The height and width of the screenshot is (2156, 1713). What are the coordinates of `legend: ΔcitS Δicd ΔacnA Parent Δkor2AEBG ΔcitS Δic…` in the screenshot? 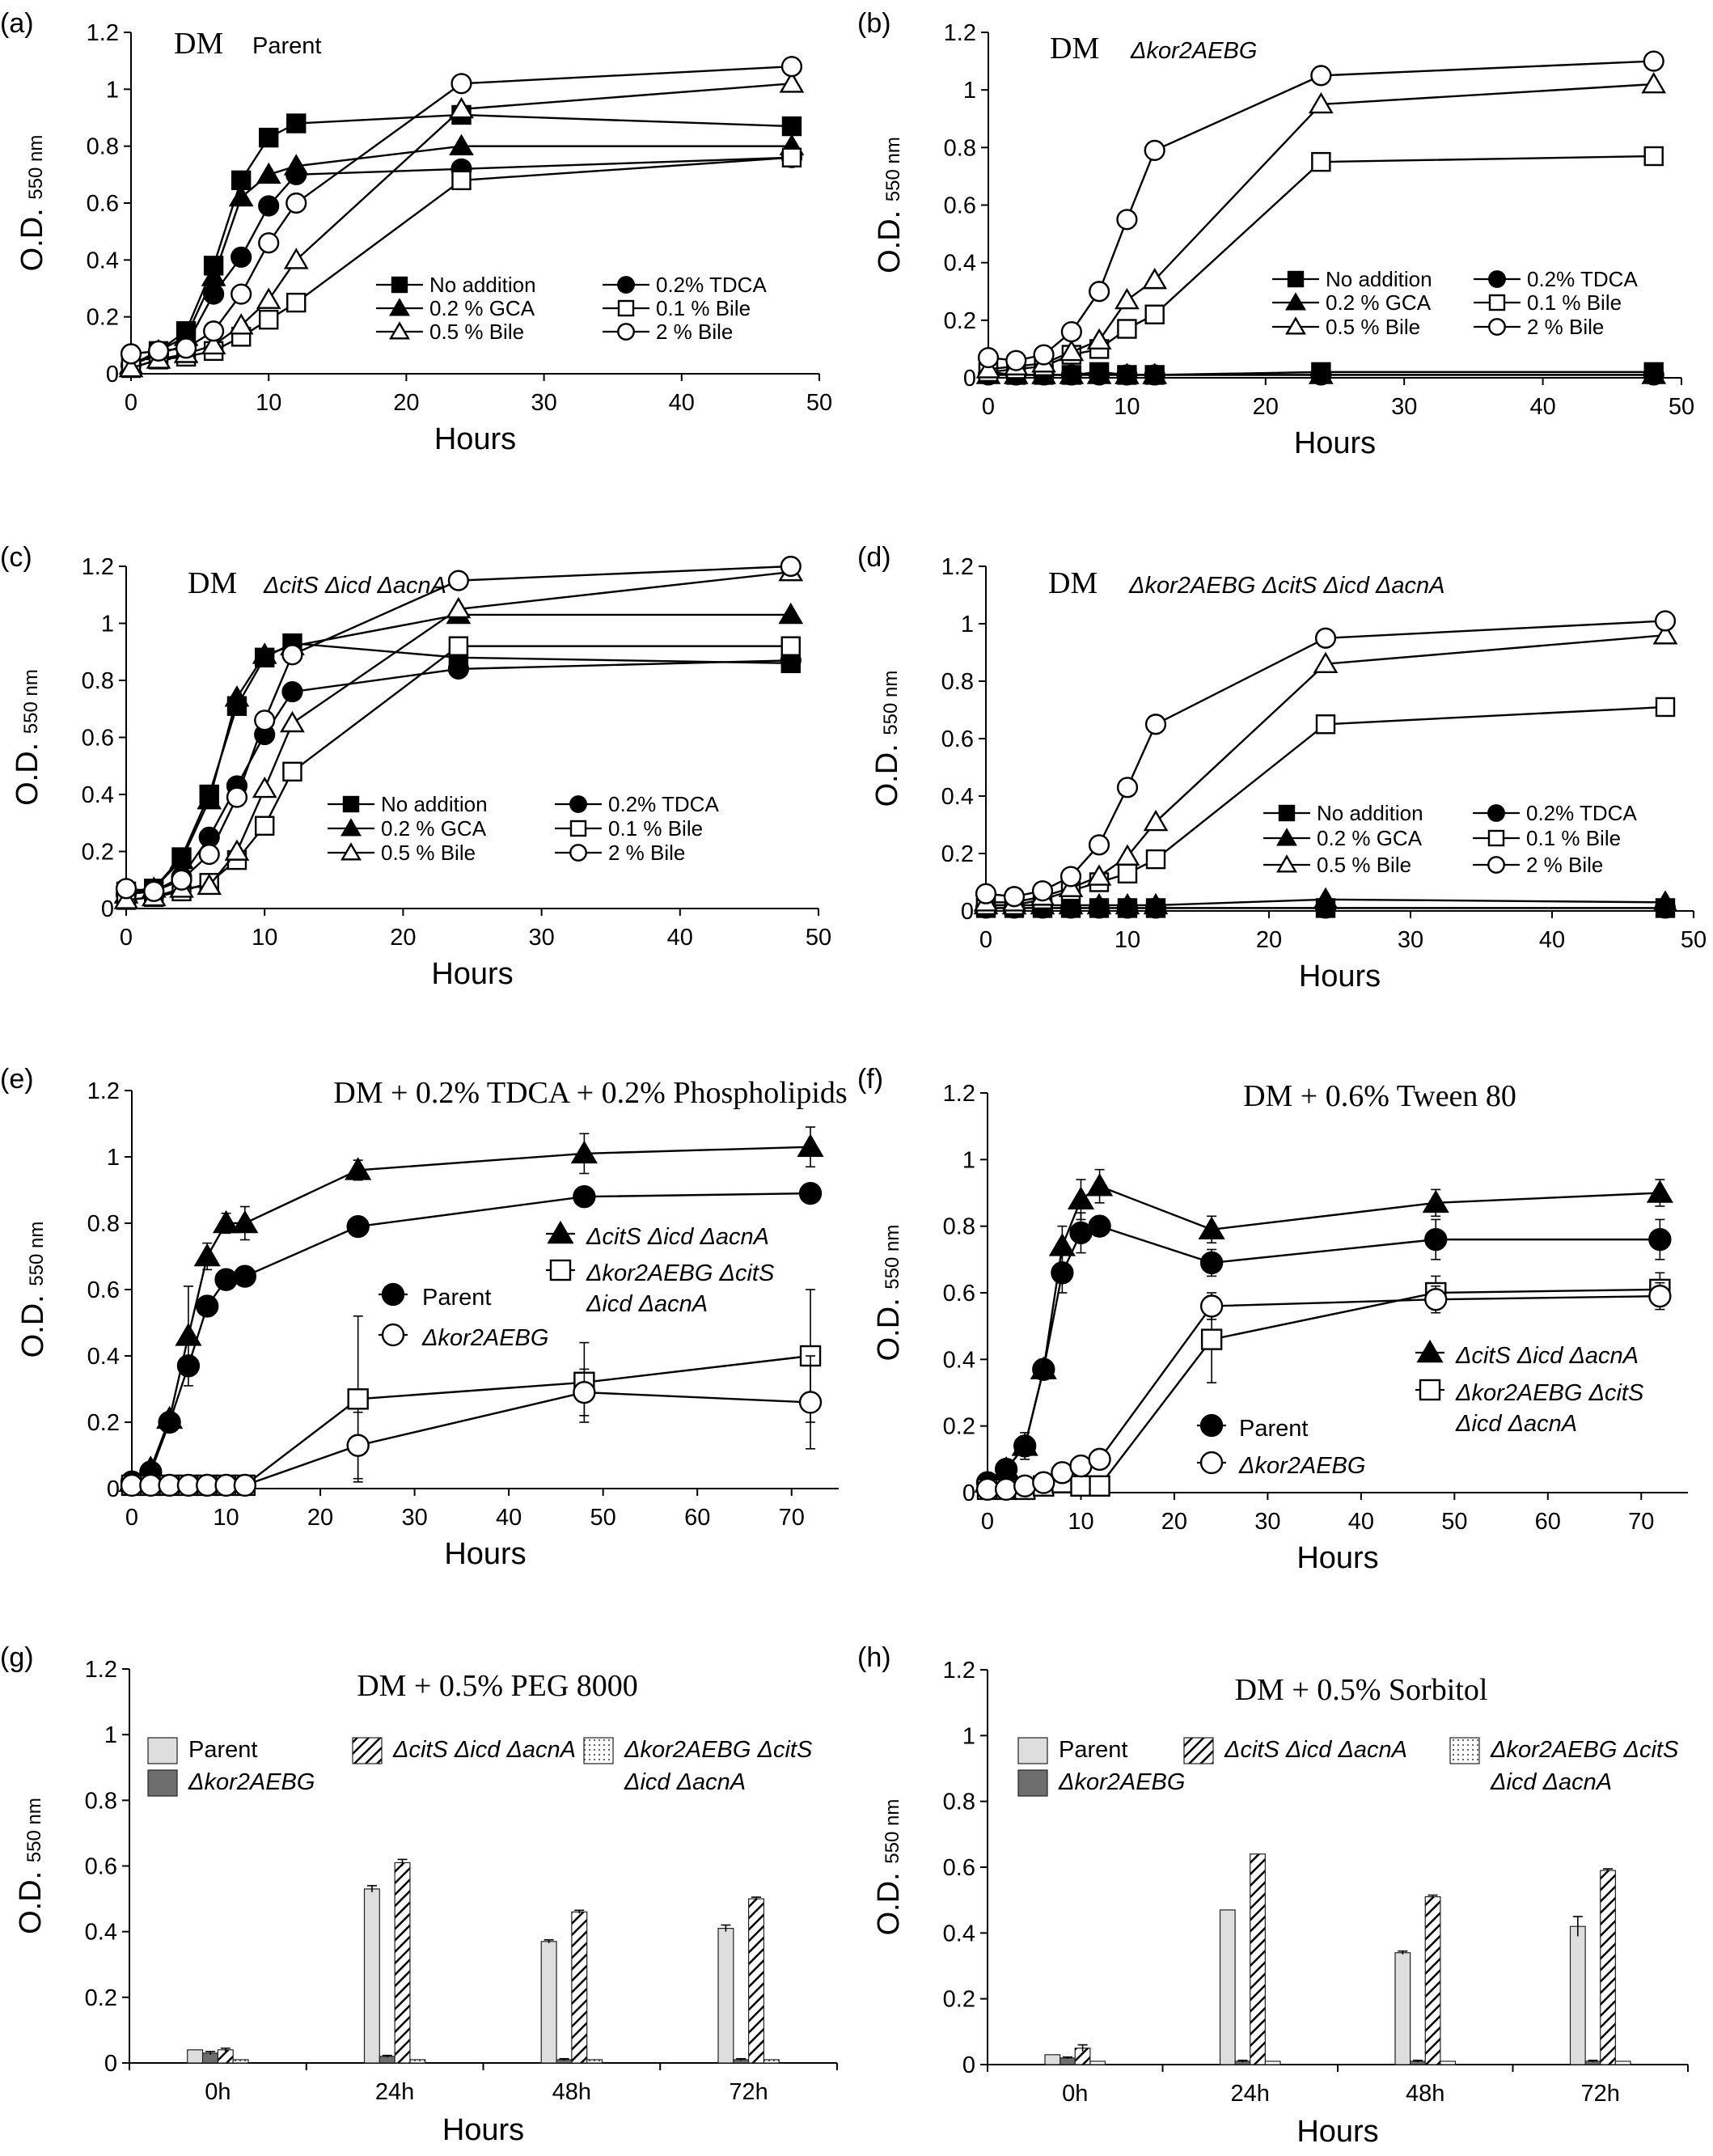 It's located at (577, 1285).